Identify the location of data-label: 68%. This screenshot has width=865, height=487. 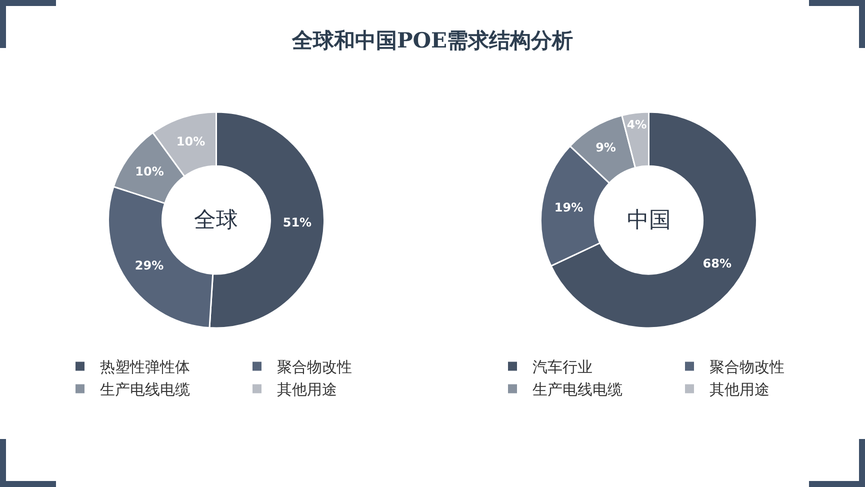
(717, 263).